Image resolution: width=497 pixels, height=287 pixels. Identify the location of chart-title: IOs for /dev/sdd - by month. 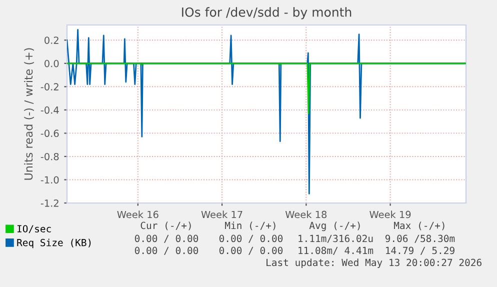
(267, 13).